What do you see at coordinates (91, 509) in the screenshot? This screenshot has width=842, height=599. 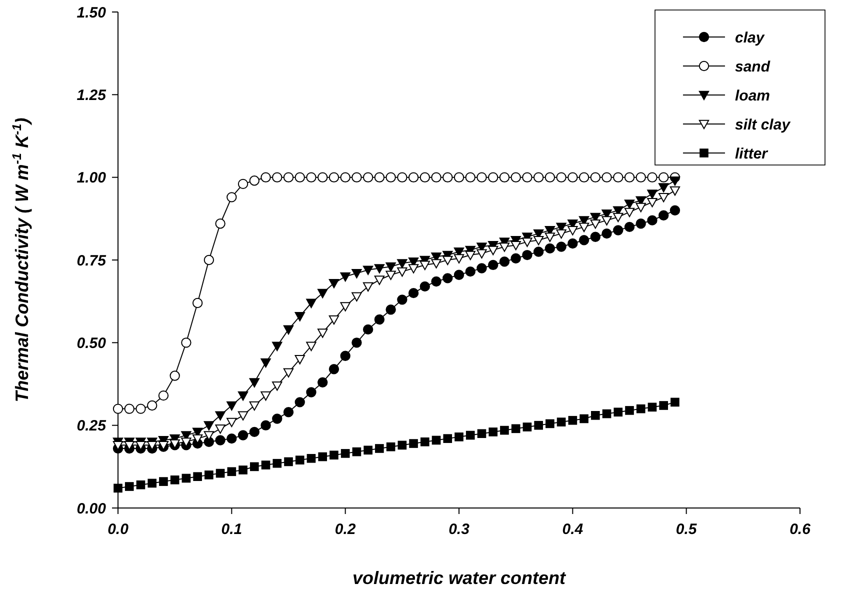 I see `y-tick-label: 0.00` at bounding box center [91, 509].